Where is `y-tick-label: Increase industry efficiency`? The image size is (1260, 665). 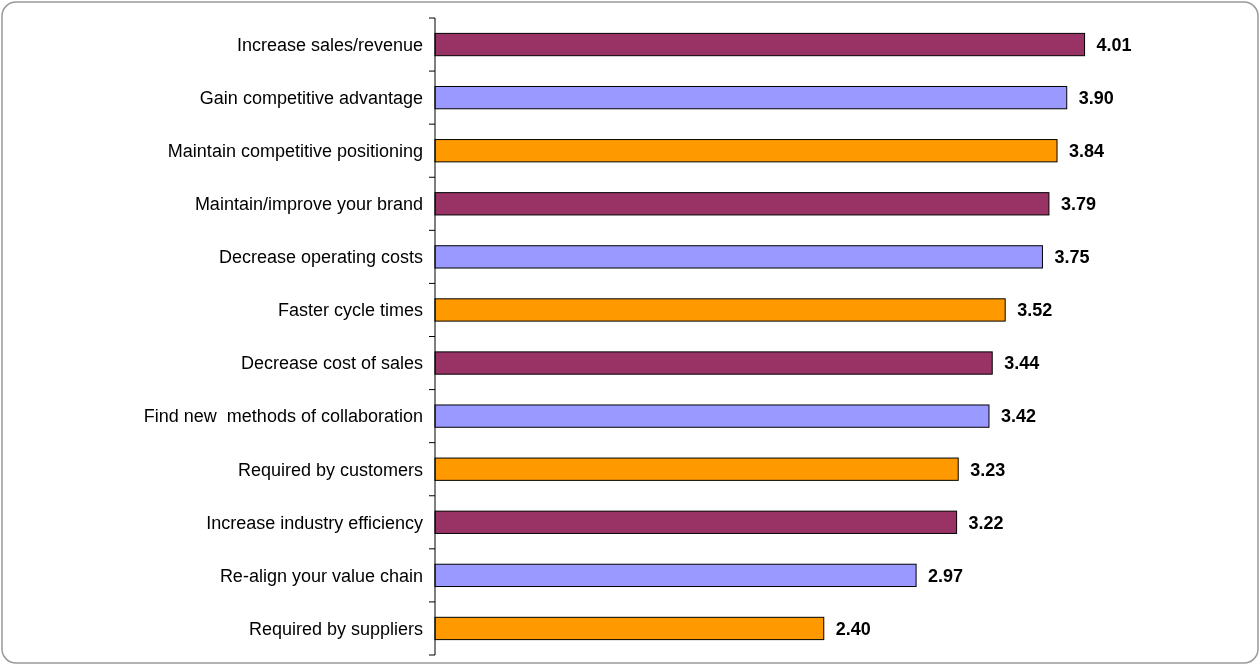 y-tick-label: Increase industry efficiency is located at coordinates (314, 522).